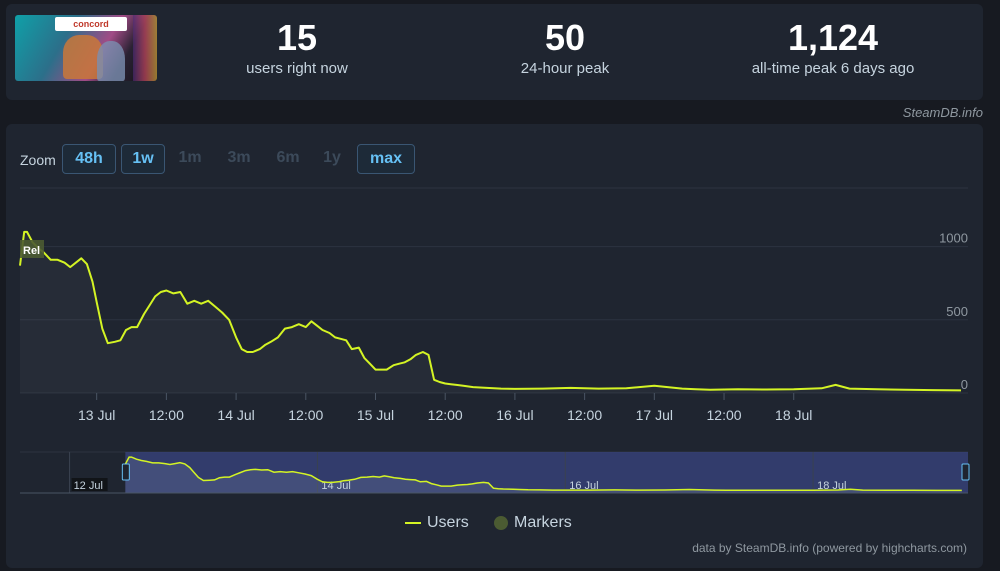 The width and height of the screenshot is (1000, 571). What do you see at coordinates (565, 68) in the screenshot?
I see `stat-label: 24-hour peak` at bounding box center [565, 68].